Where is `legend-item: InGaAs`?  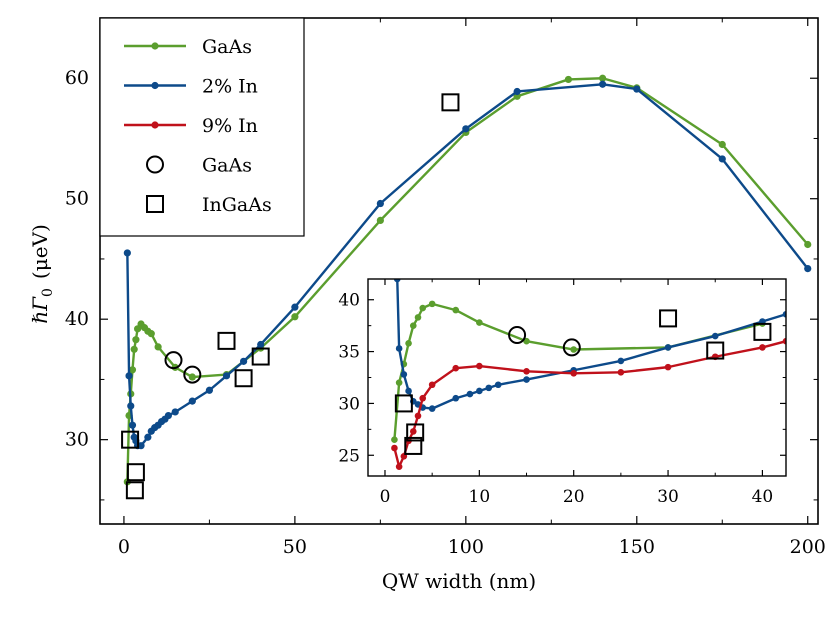
legend-item: InGaAs is located at coordinates (209, 205).